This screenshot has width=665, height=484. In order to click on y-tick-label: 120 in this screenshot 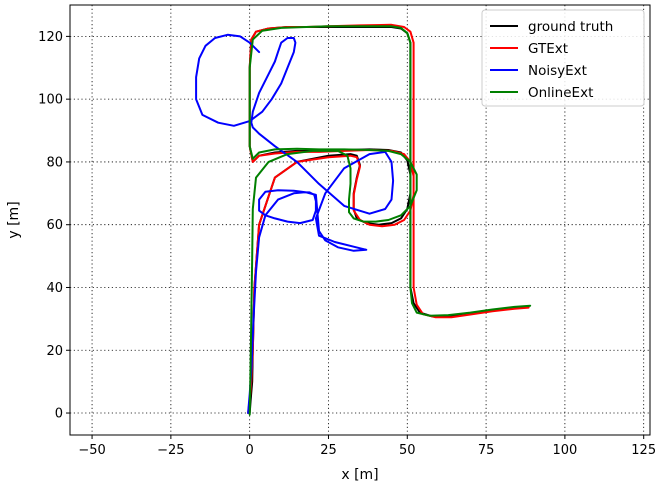, I will do `click(50, 37)`.